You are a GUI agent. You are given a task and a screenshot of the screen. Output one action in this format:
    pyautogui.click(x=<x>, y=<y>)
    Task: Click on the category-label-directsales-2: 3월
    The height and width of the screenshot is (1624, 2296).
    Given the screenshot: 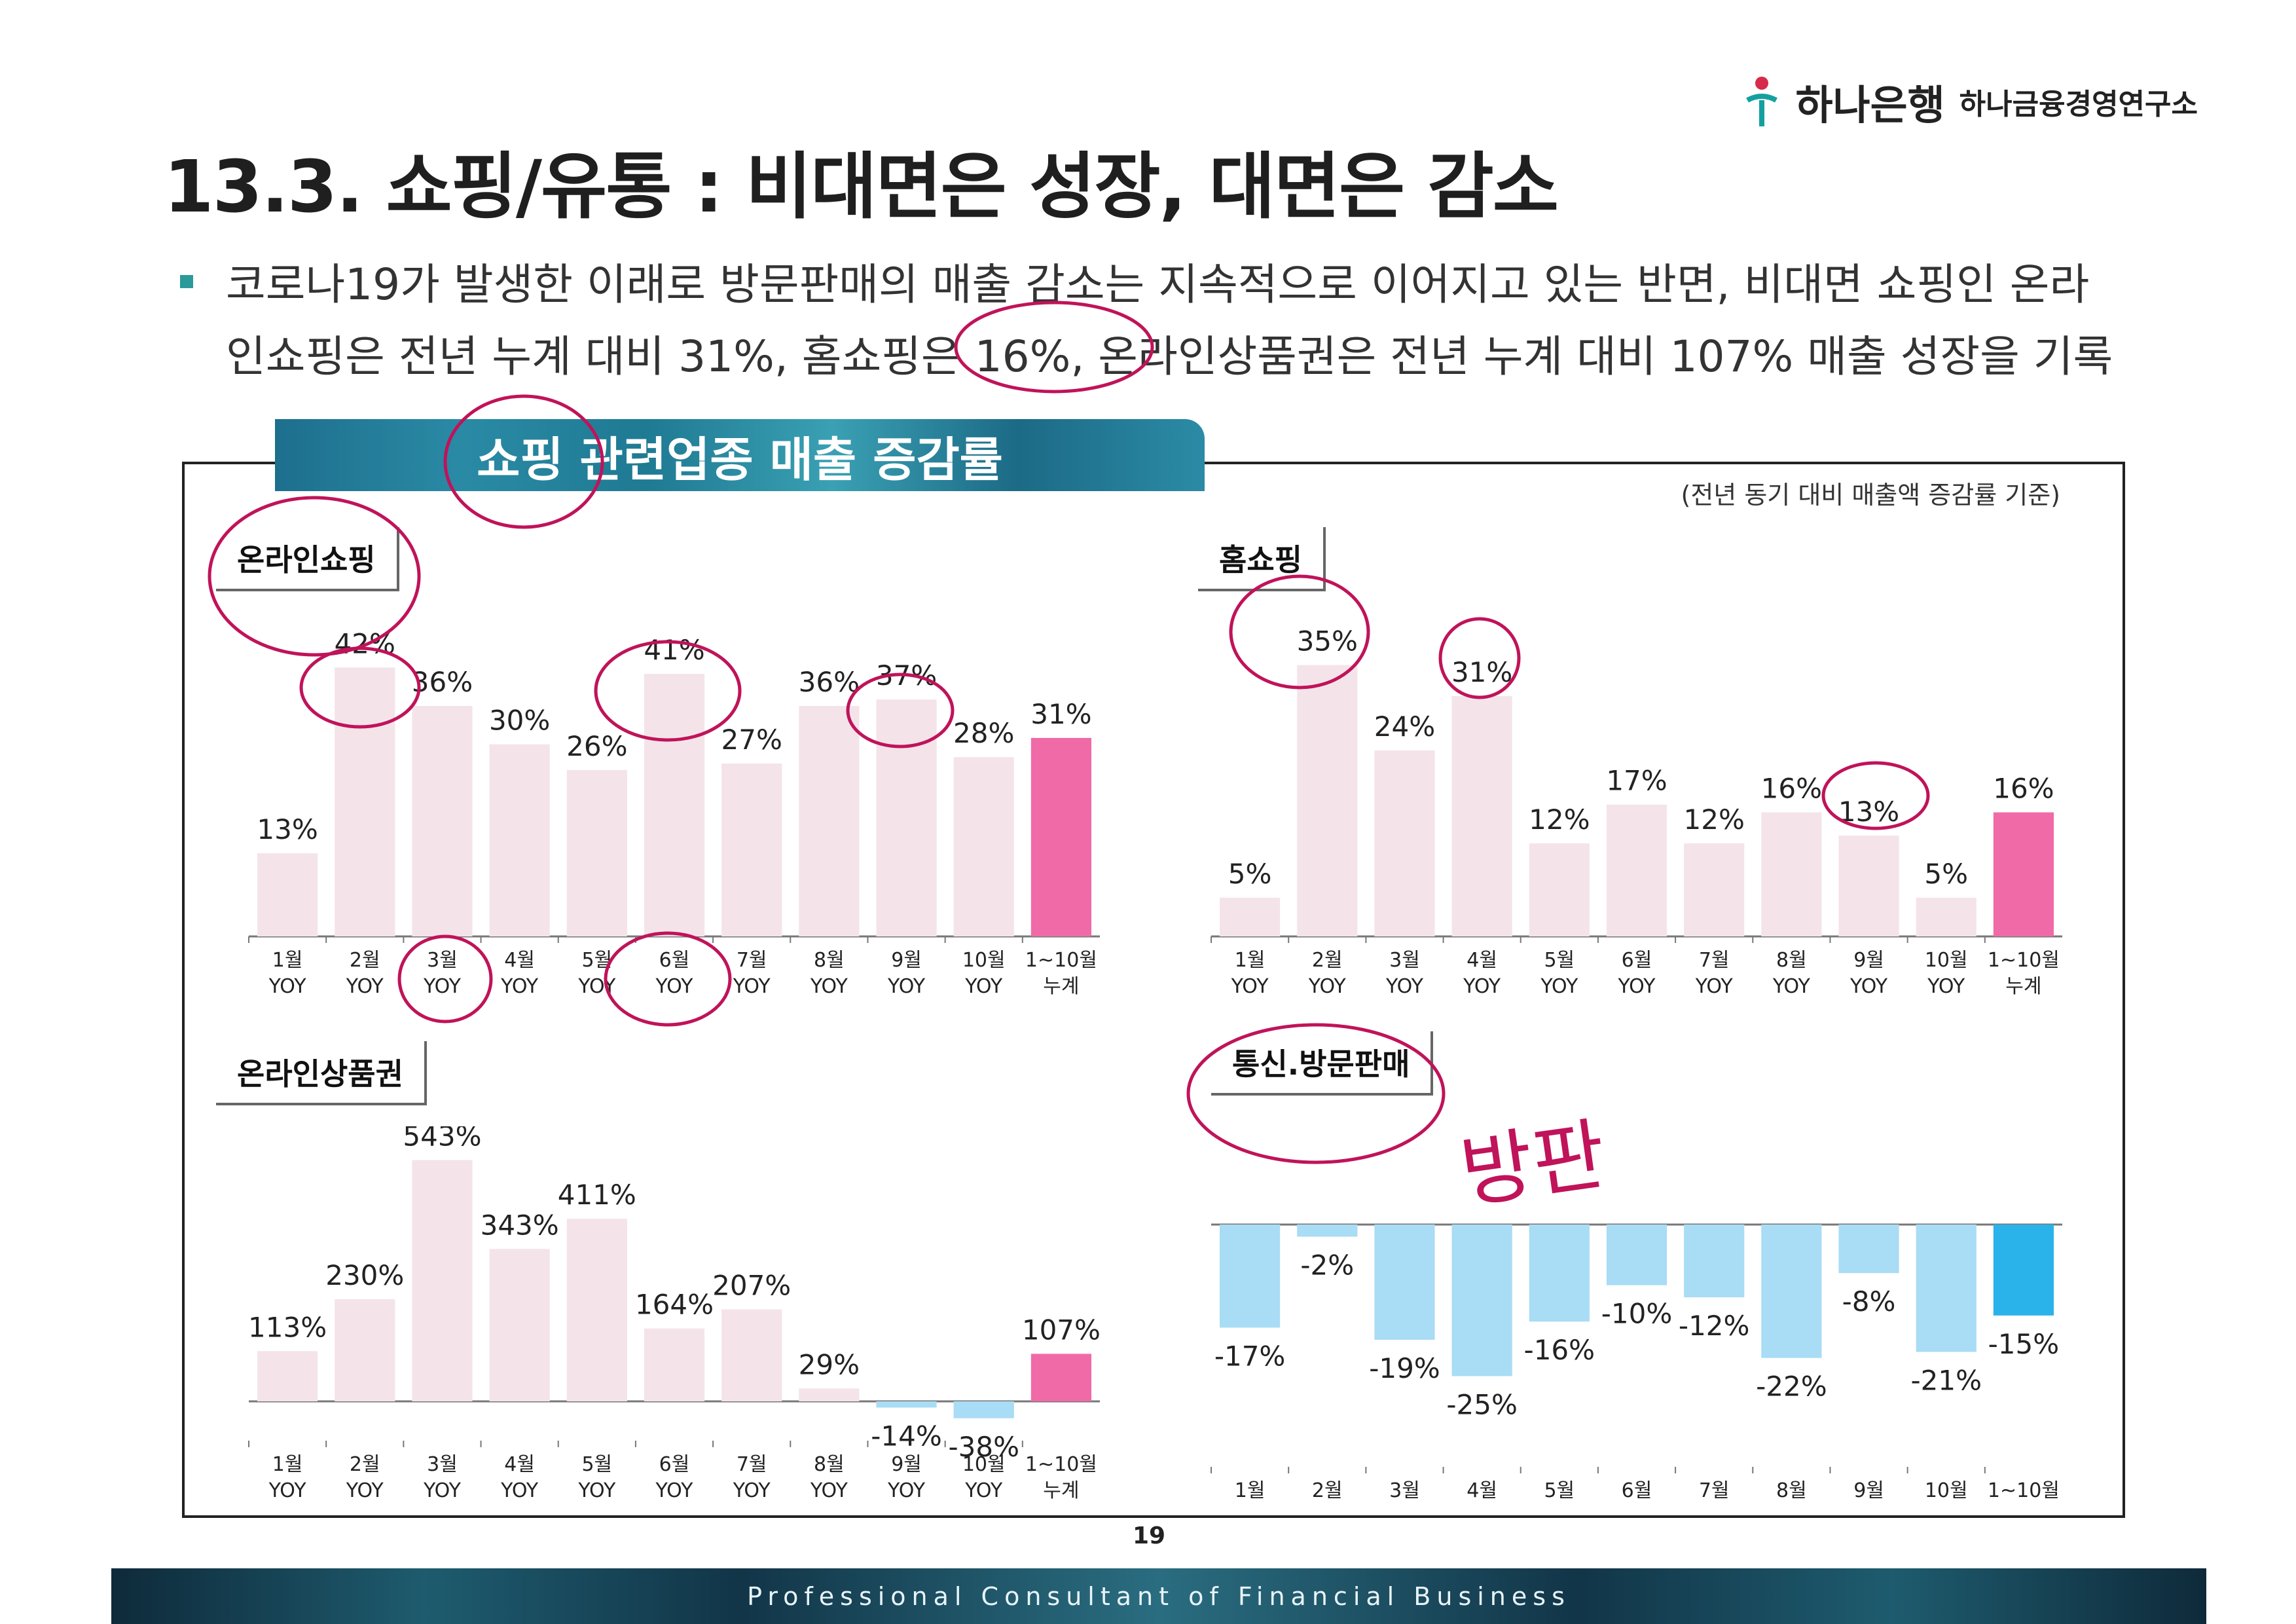 What is the action you would take?
    pyautogui.click(x=1404, y=1490)
    